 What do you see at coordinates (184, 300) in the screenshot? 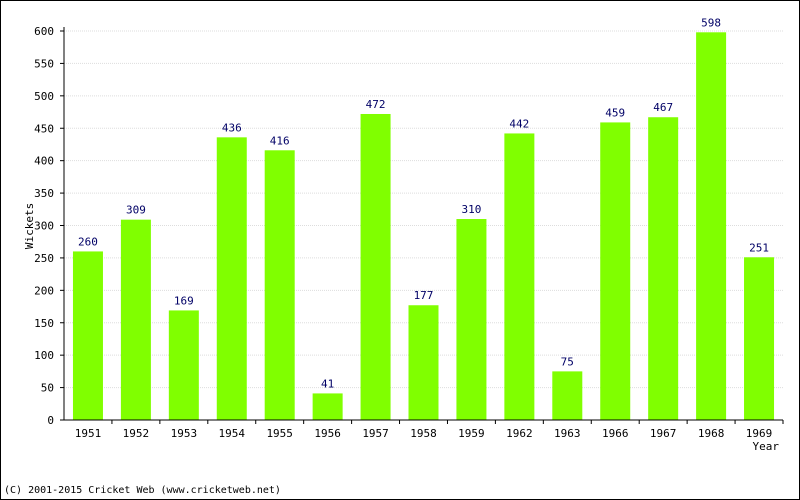
I see `data-label: 169` at bounding box center [184, 300].